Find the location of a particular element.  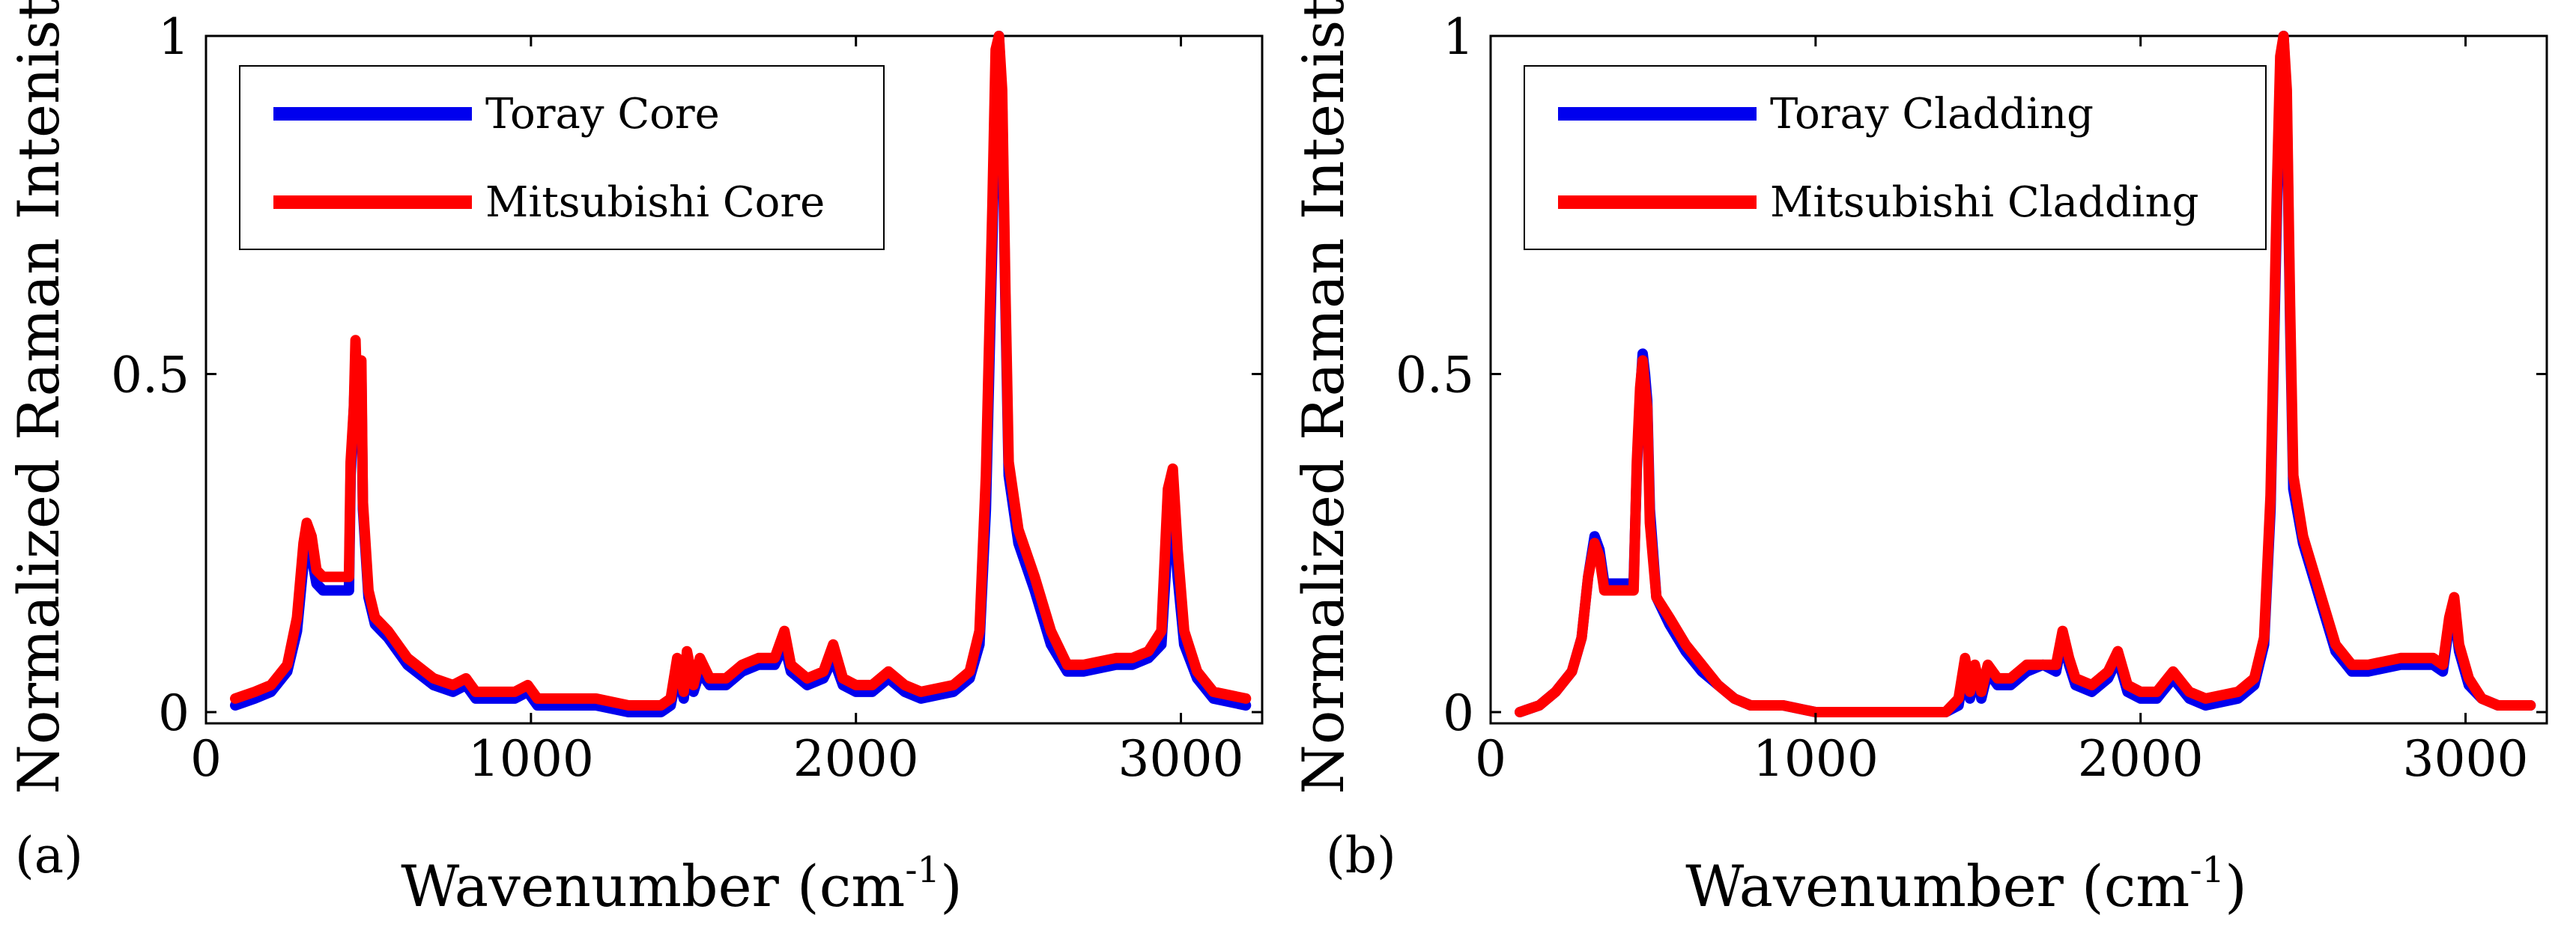

legend-label-toray-core: Toray Core is located at coordinates (602, 114).